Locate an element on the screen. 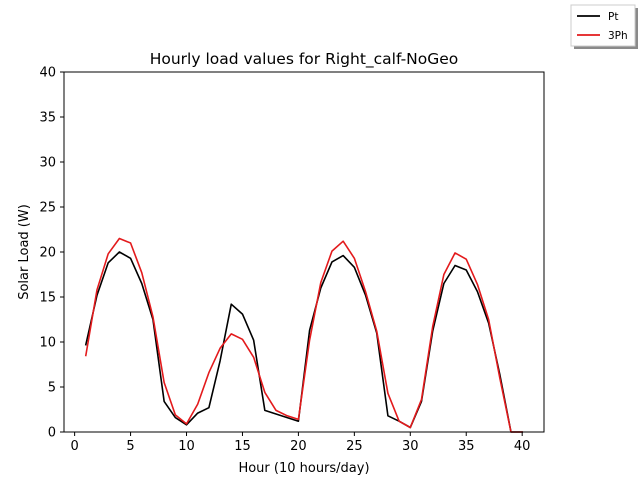 This screenshot has width=640, height=480. y-tick-label: 20 is located at coordinates (47, 253).